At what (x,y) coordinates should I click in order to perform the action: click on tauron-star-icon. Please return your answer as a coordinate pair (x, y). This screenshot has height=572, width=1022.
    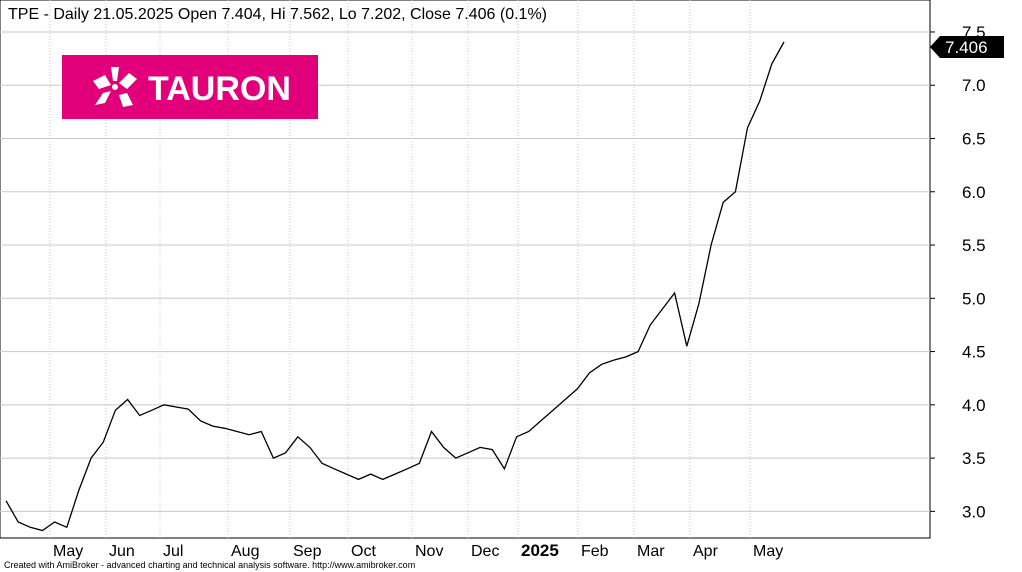
    Looking at the image, I should click on (115, 87).